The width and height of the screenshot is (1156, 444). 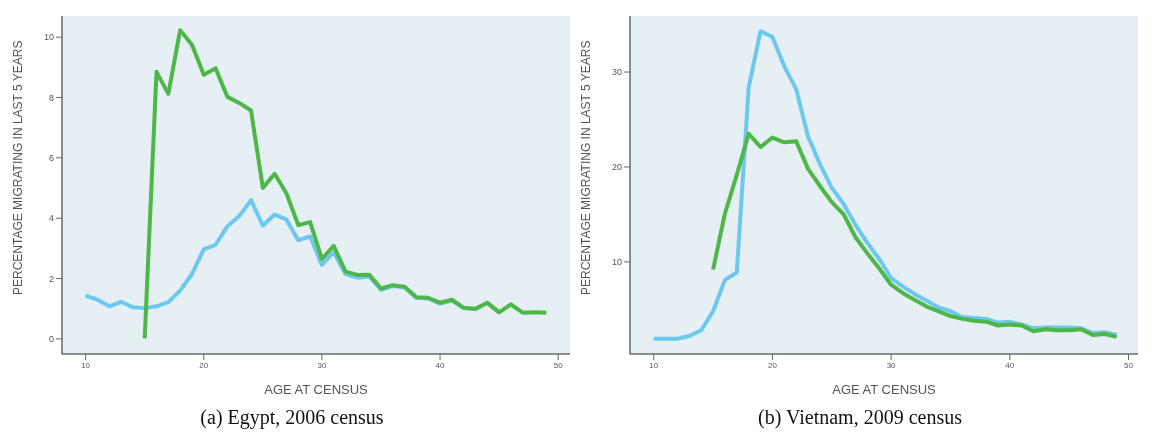 I want to click on y-tick-label: 0, so click(x=51, y=339).